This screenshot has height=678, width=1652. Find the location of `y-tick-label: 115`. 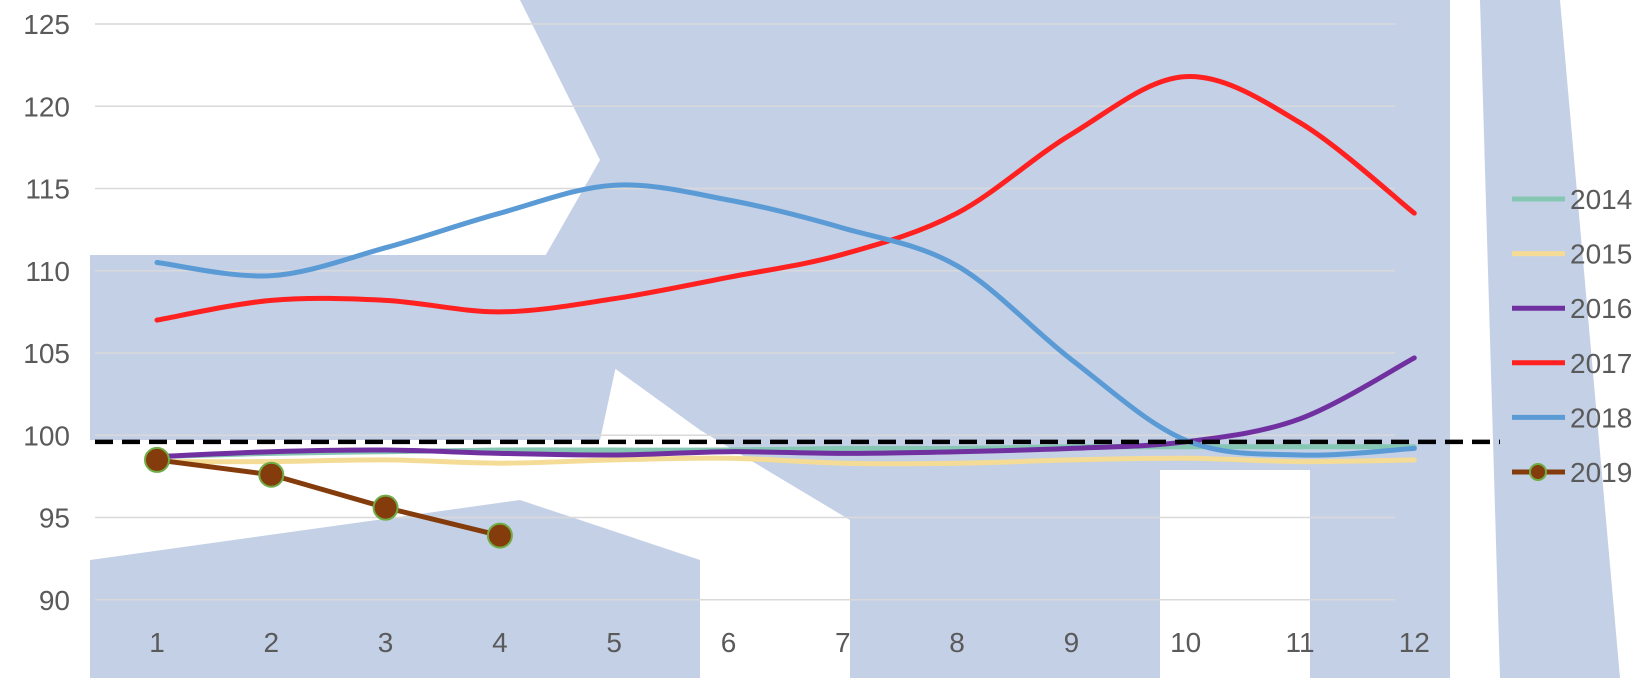

y-tick-label: 115 is located at coordinates (47, 189).